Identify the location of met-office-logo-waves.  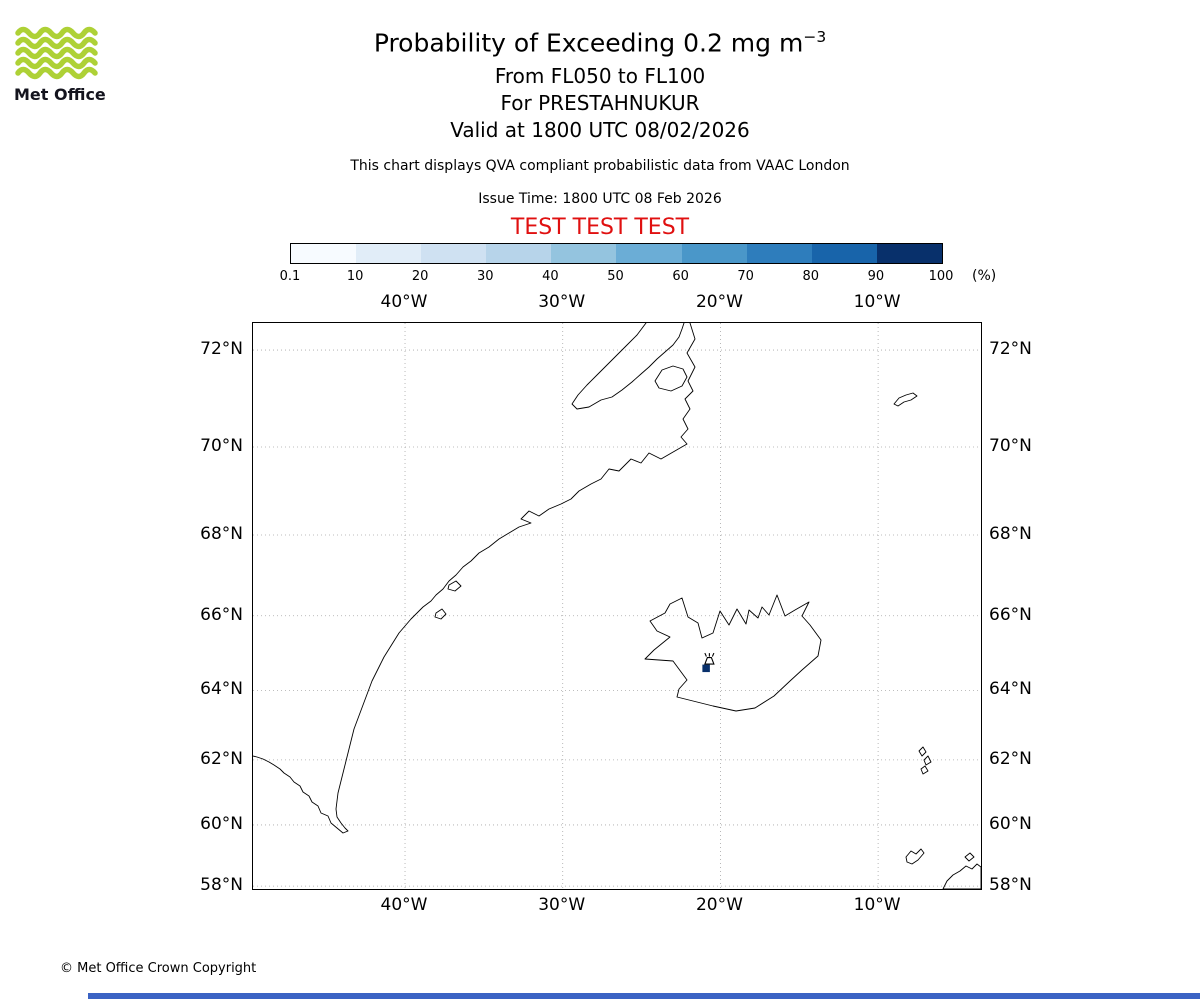
(56, 53).